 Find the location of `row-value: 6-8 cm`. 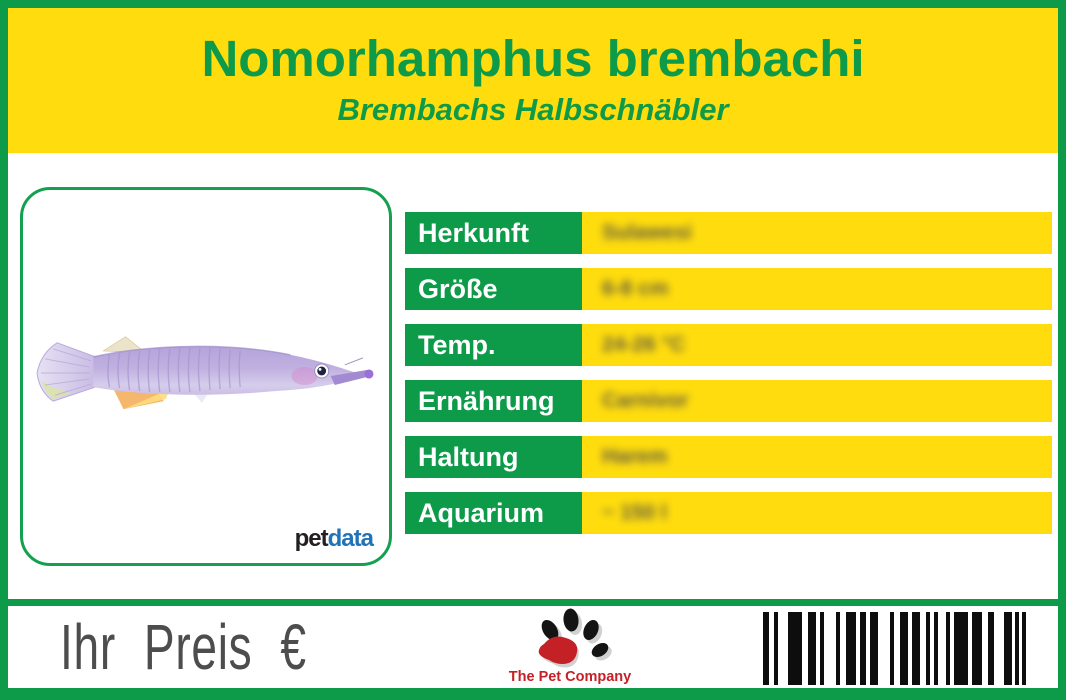

row-value: 6-8 cm is located at coordinates (817, 289).